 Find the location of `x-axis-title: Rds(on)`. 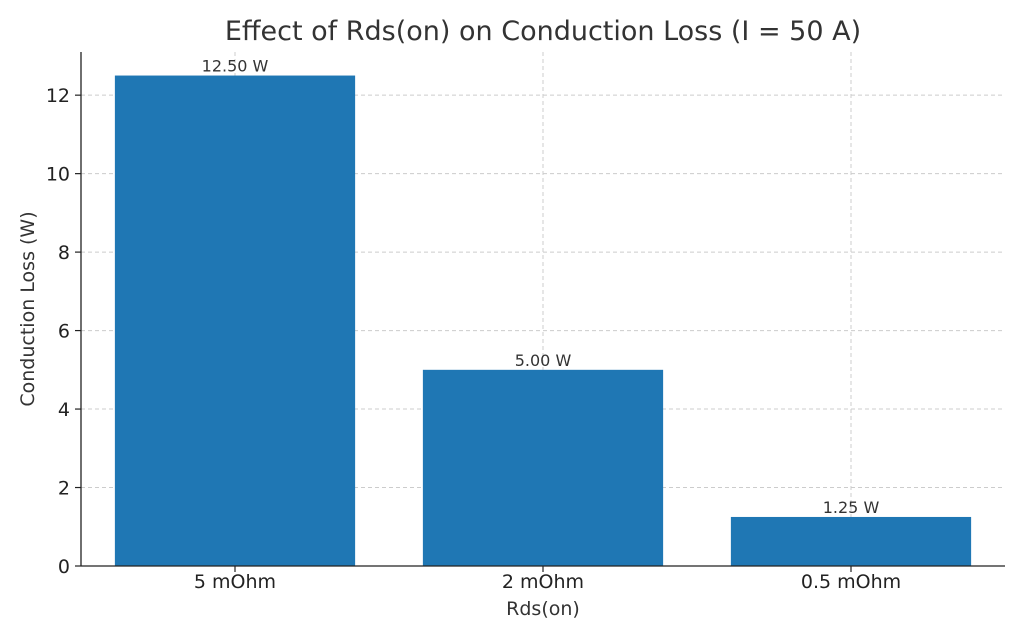

x-axis-title: Rds(on) is located at coordinates (543, 609).